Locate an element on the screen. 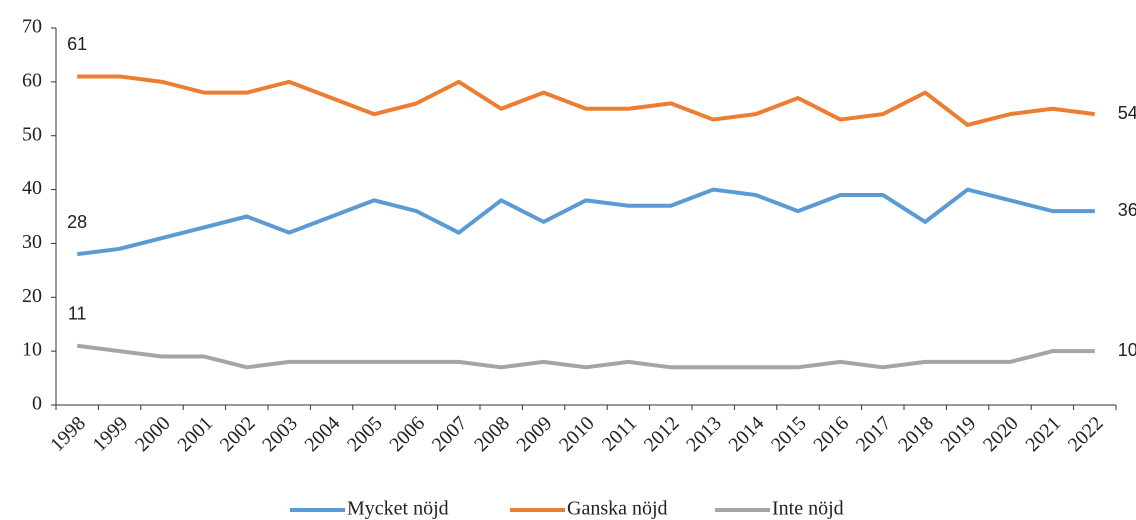 This screenshot has width=1136, height=520. x-tick-label: 2014 is located at coordinates (747, 434).